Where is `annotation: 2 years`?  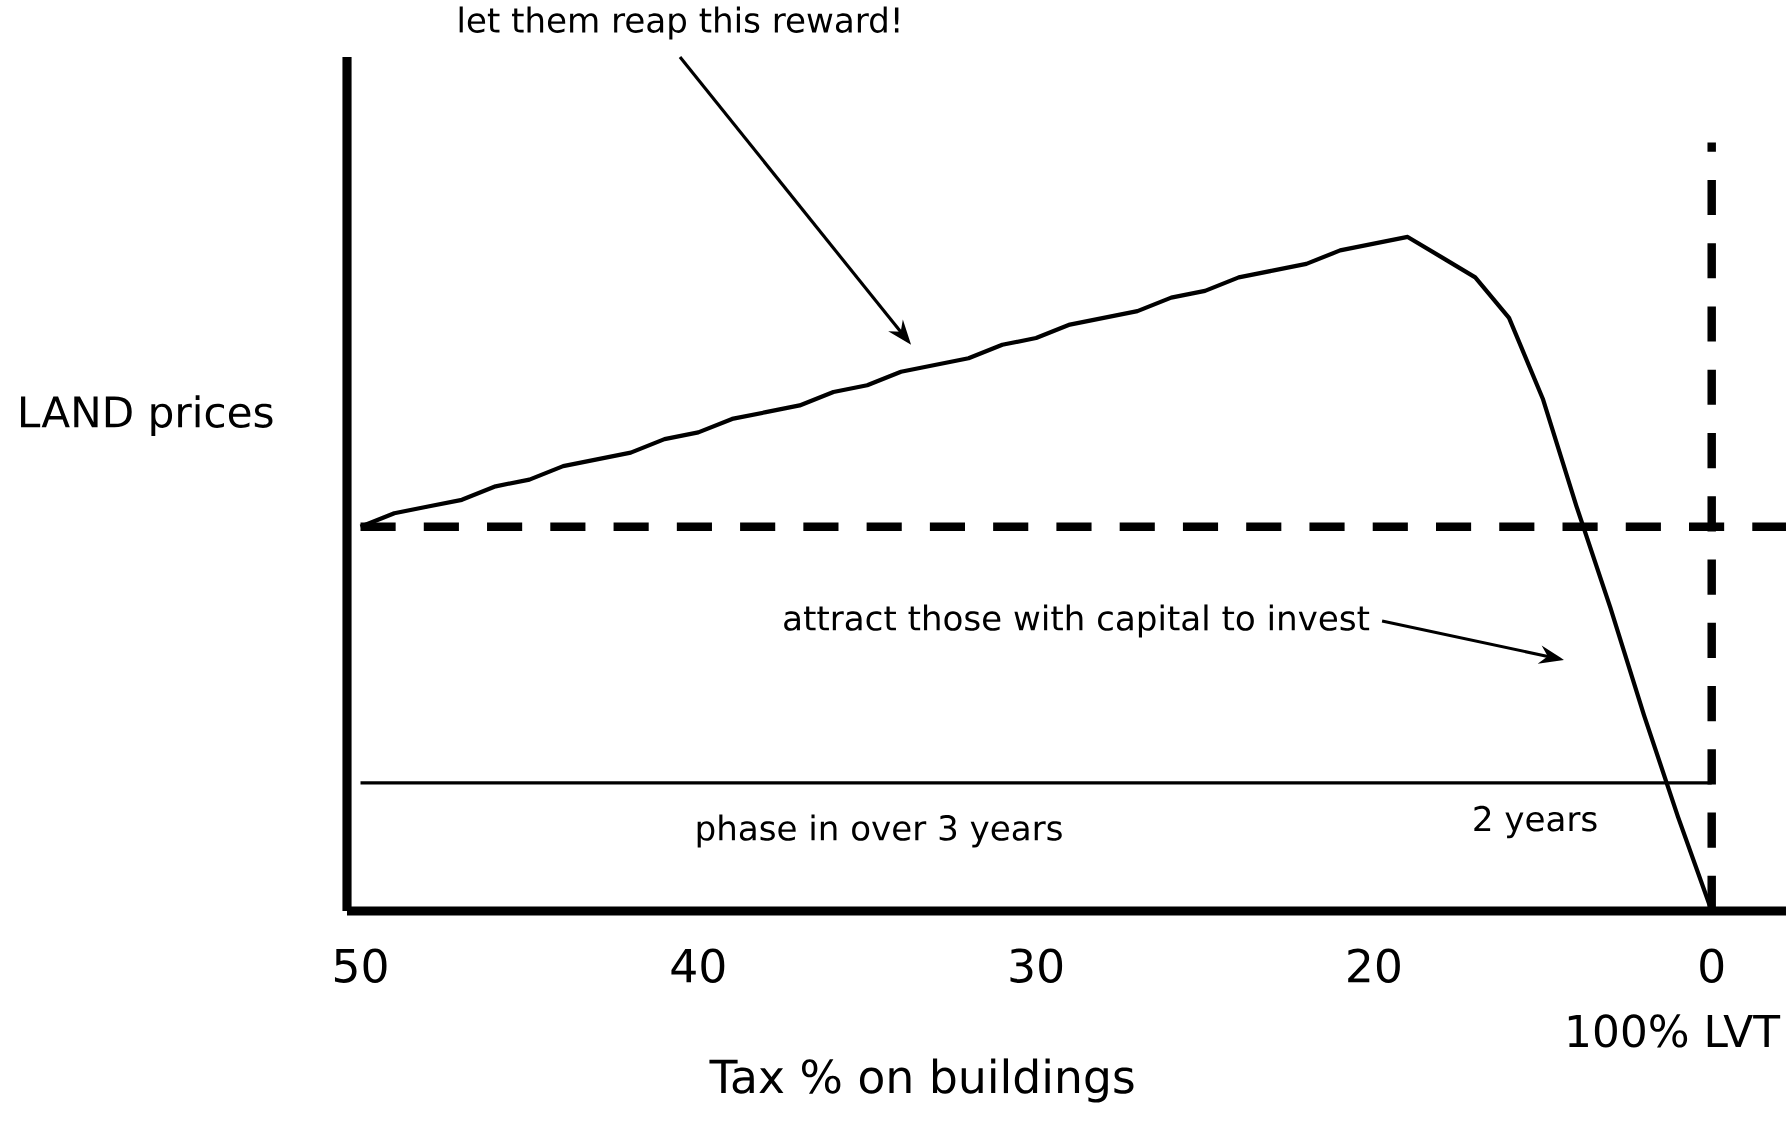 annotation: 2 years is located at coordinates (1535, 822).